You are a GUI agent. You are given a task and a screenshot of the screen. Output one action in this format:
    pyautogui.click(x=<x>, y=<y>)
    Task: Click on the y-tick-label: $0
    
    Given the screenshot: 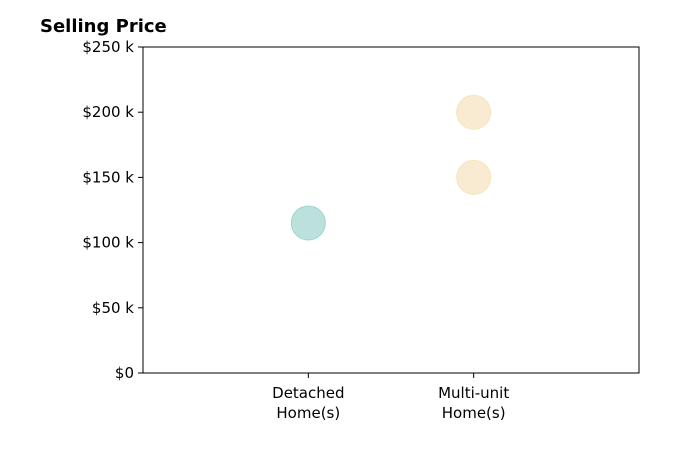 What is the action you would take?
    pyautogui.click(x=124, y=373)
    